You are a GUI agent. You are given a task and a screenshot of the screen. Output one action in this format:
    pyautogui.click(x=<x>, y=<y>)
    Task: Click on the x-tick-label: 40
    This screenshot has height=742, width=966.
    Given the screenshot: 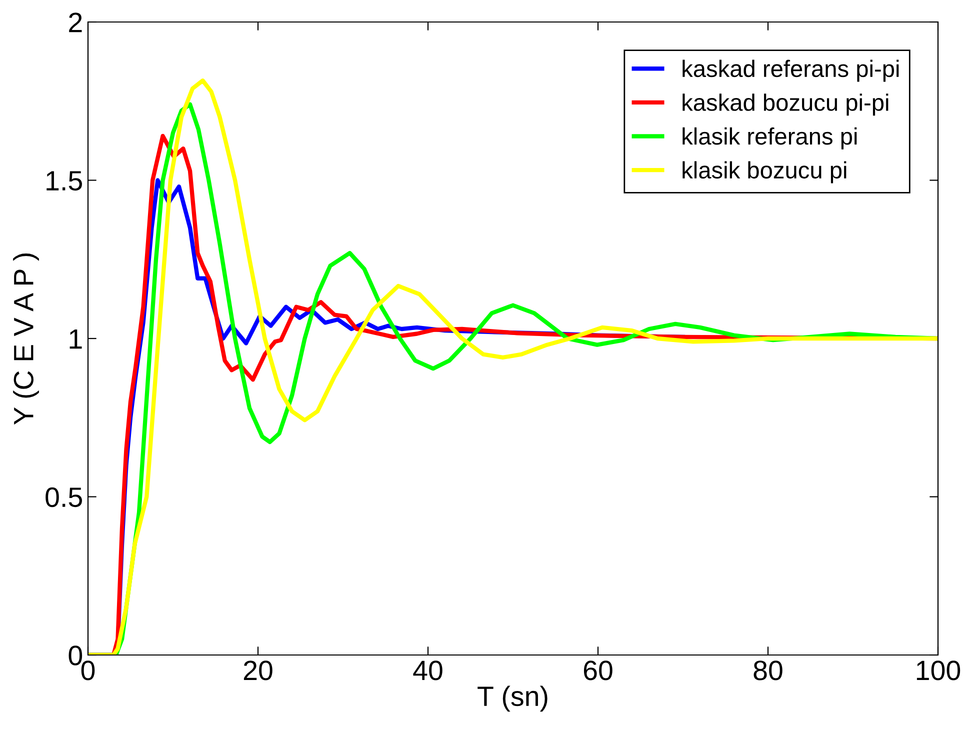 What is the action you would take?
    pyautogui.click(x=427, y=670)
    